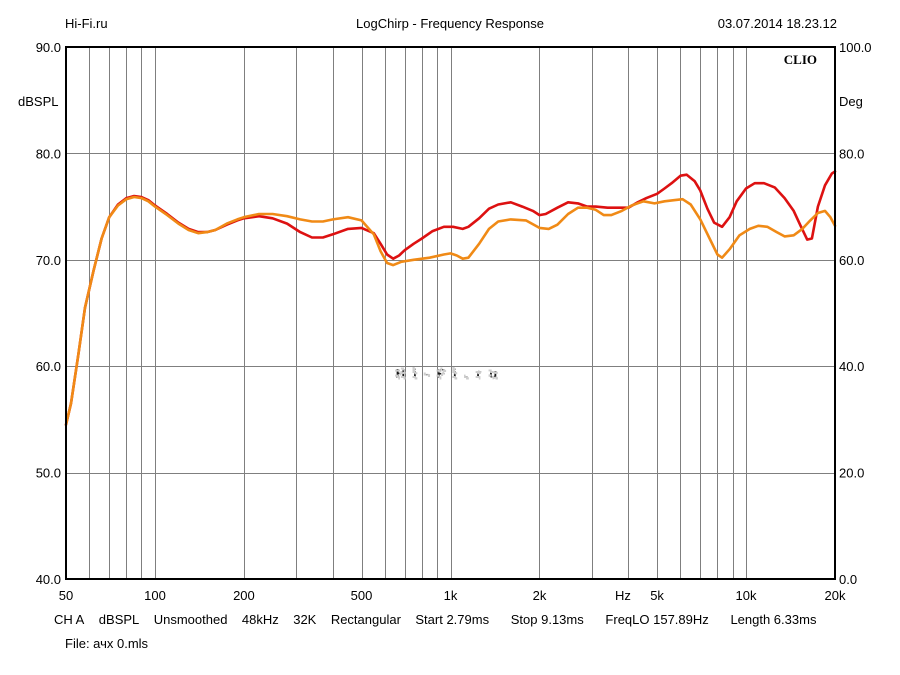 The width and height of the screenshot is (900, 675). I want to click on y-tick-label: 90.0, so click(48, 47).